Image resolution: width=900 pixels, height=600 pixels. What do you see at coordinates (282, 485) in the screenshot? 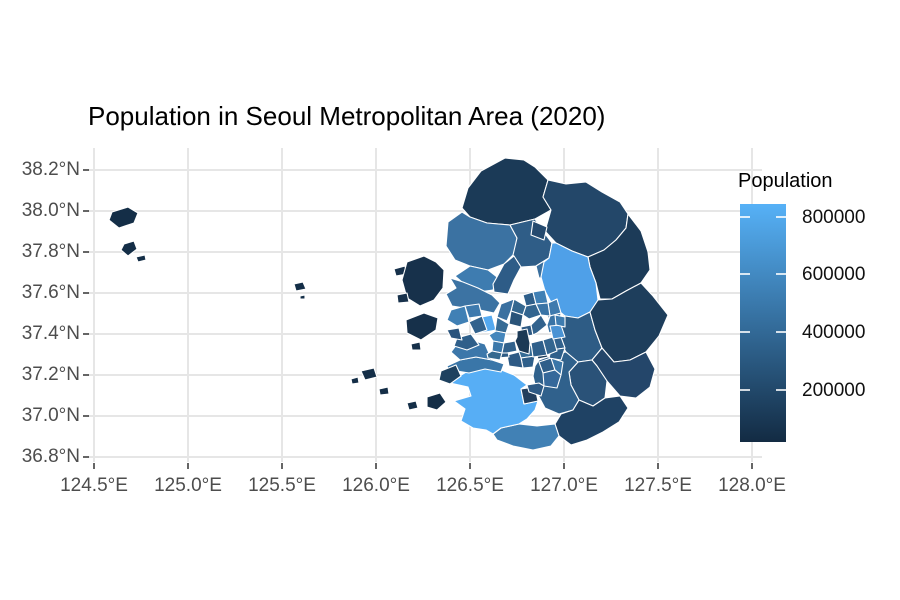
I see `x-axis-tick-label: 125.5°E` at bounding box center [282, 485].